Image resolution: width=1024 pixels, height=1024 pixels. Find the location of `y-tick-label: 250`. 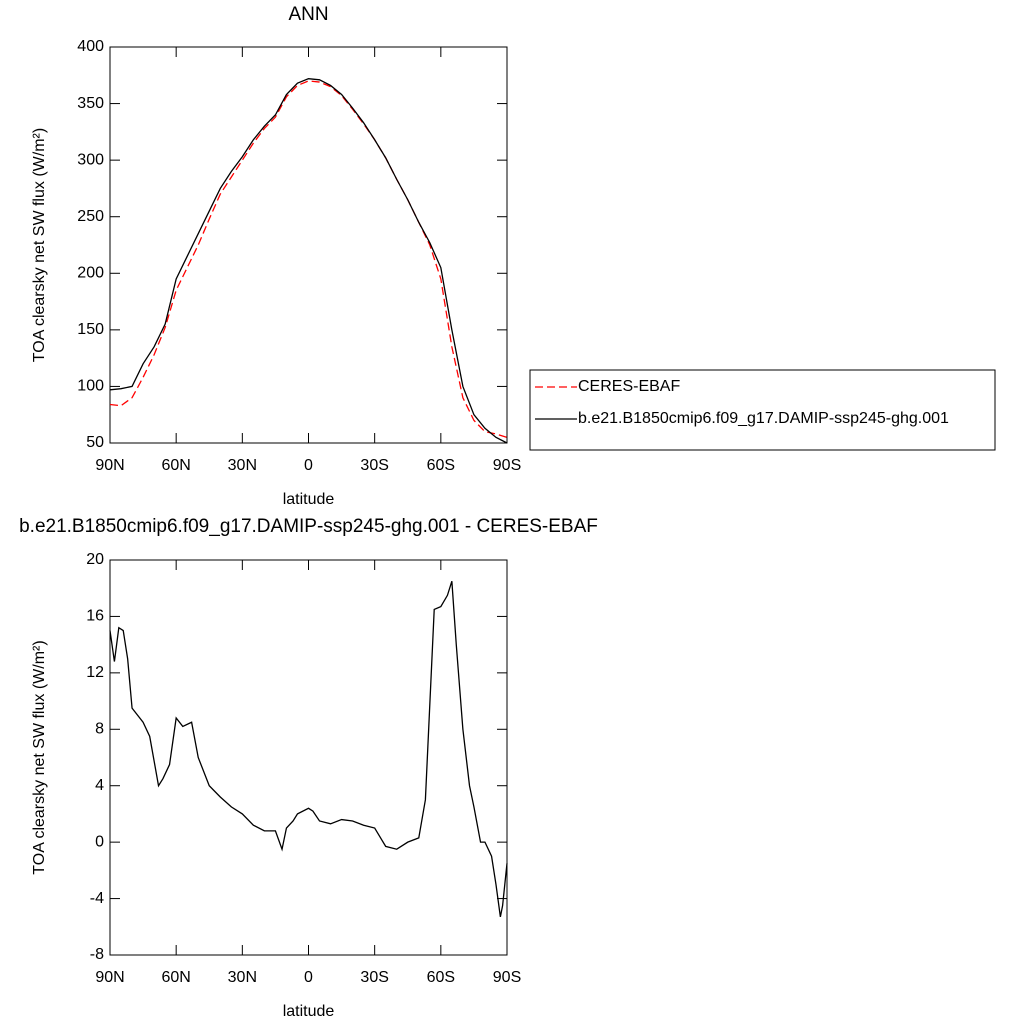

y-tick-label: 250 is located at coordinates (90, 216).